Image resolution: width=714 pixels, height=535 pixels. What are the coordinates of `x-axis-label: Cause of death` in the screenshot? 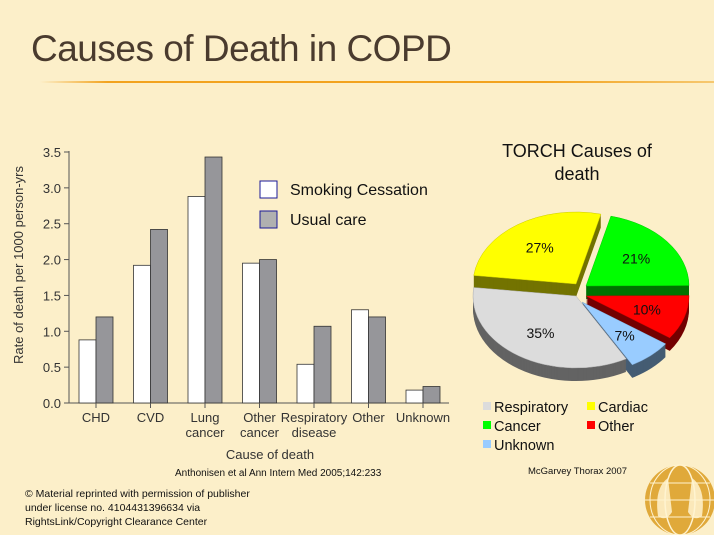 It's located at (270, 454).